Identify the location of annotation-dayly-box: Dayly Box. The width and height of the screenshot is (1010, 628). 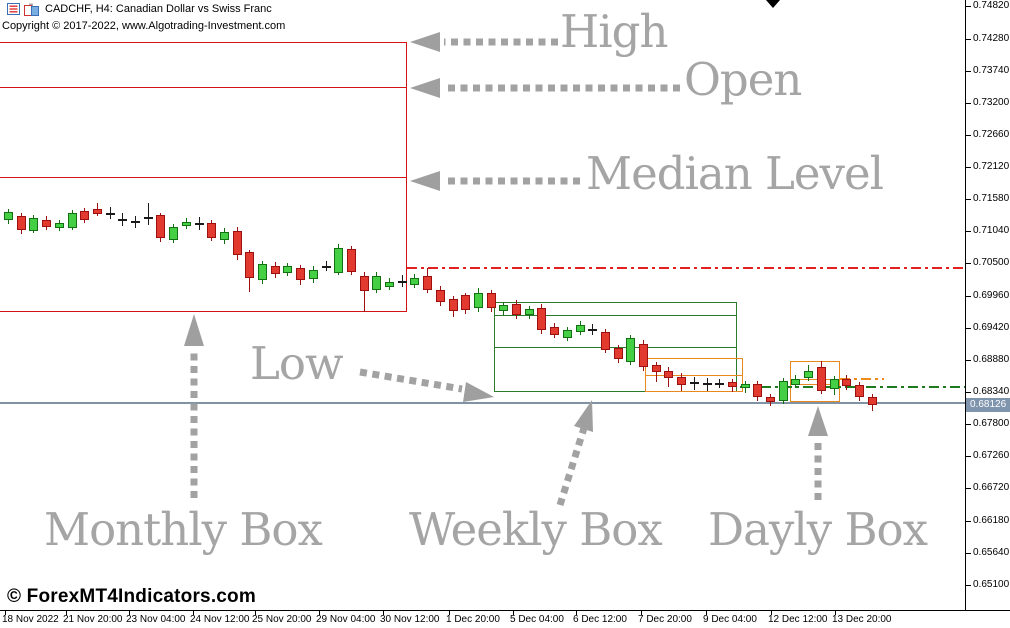
(818, 529).